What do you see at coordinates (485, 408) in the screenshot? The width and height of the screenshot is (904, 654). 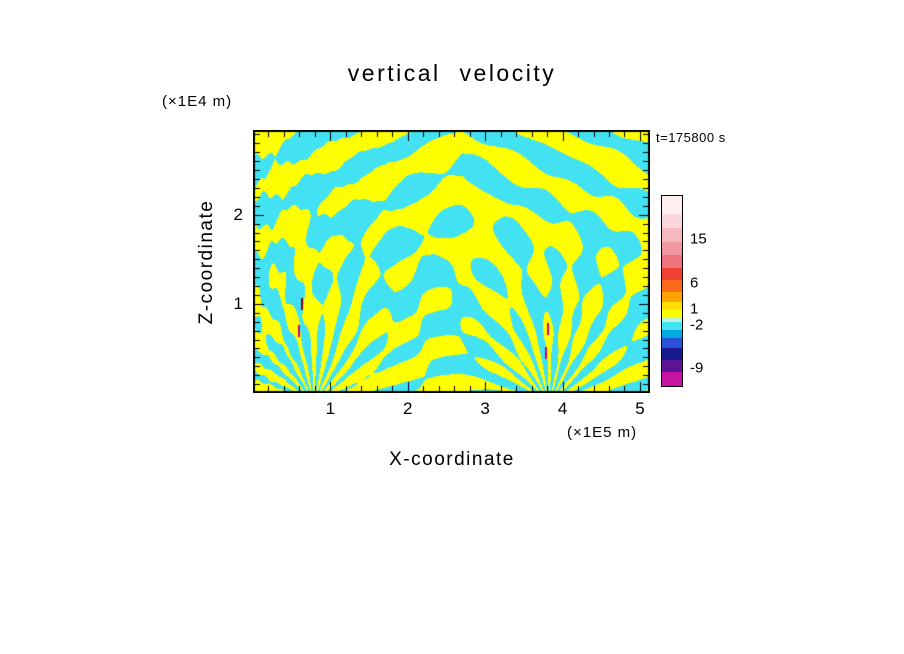 I see `x-tick-label: 3` at bounding box center [485, 408].